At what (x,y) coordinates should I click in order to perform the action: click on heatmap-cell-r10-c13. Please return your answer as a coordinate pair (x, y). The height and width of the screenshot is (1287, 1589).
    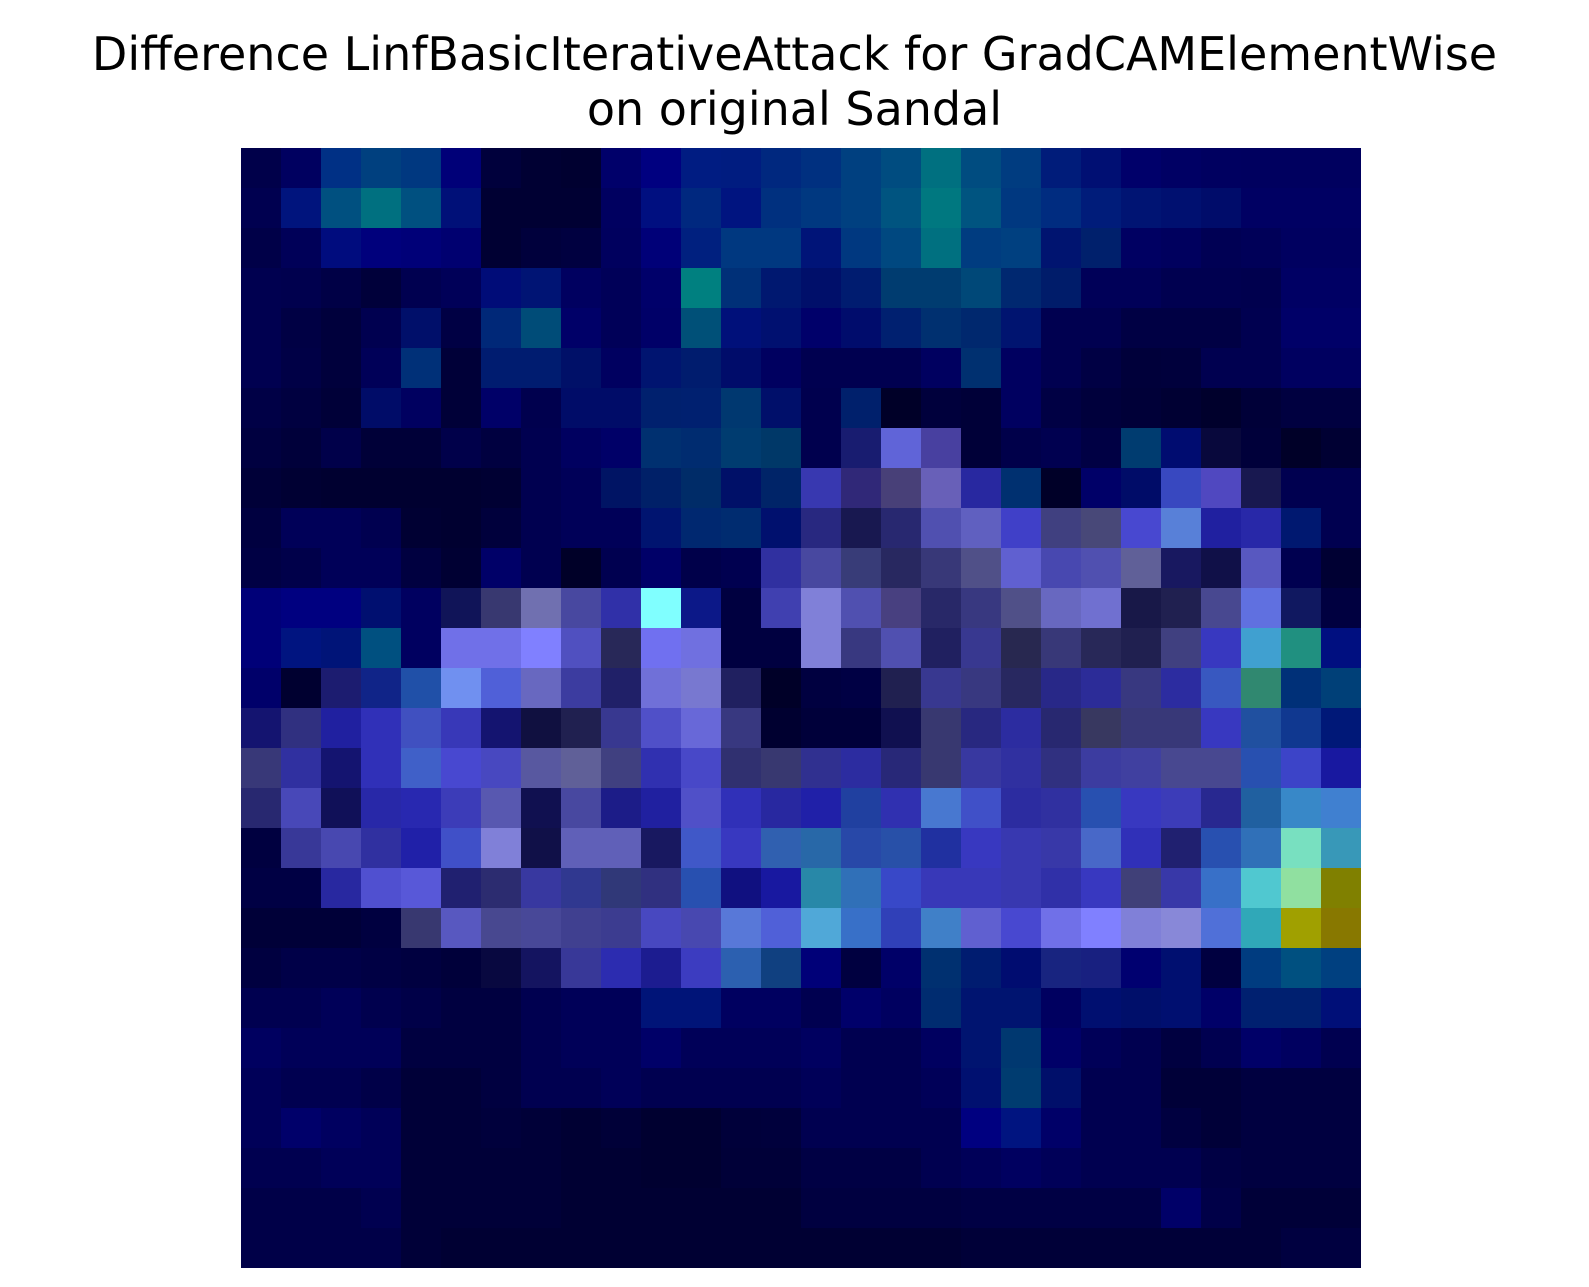
    Looking at the image, I should click on (781, 568).